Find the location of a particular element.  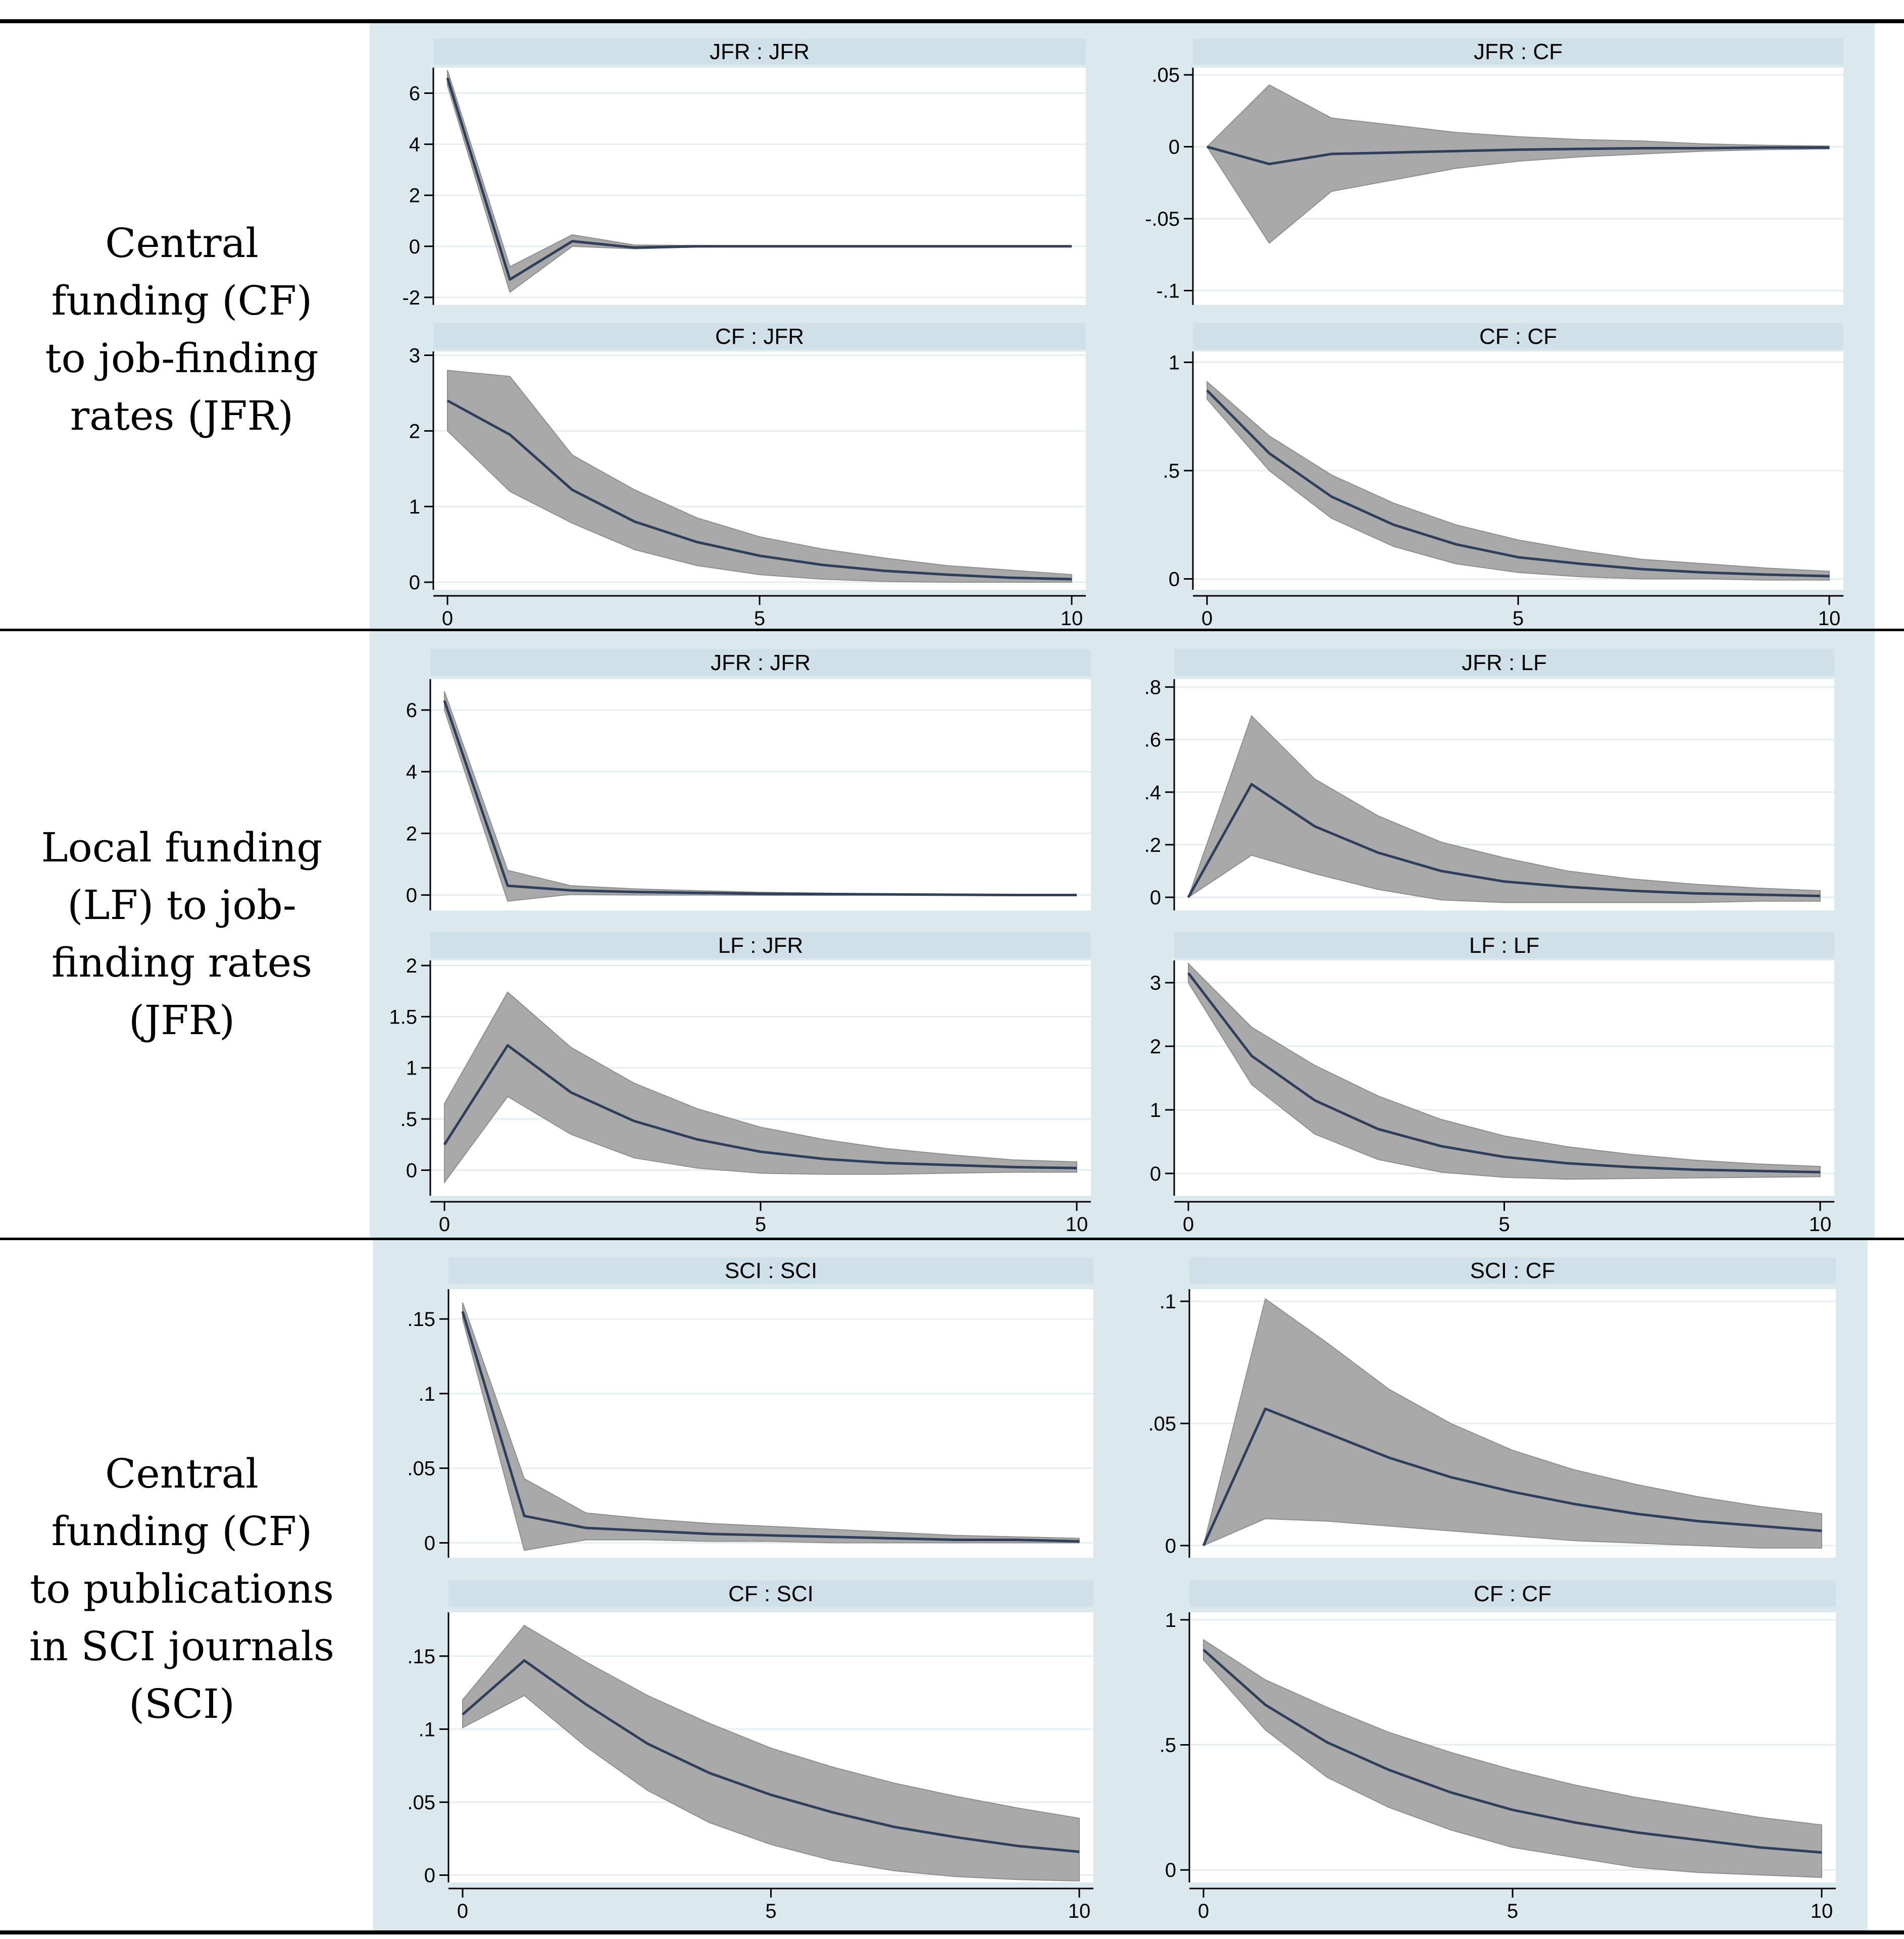

row-2-label-line: finding rates is located at coordinates (182, 963).